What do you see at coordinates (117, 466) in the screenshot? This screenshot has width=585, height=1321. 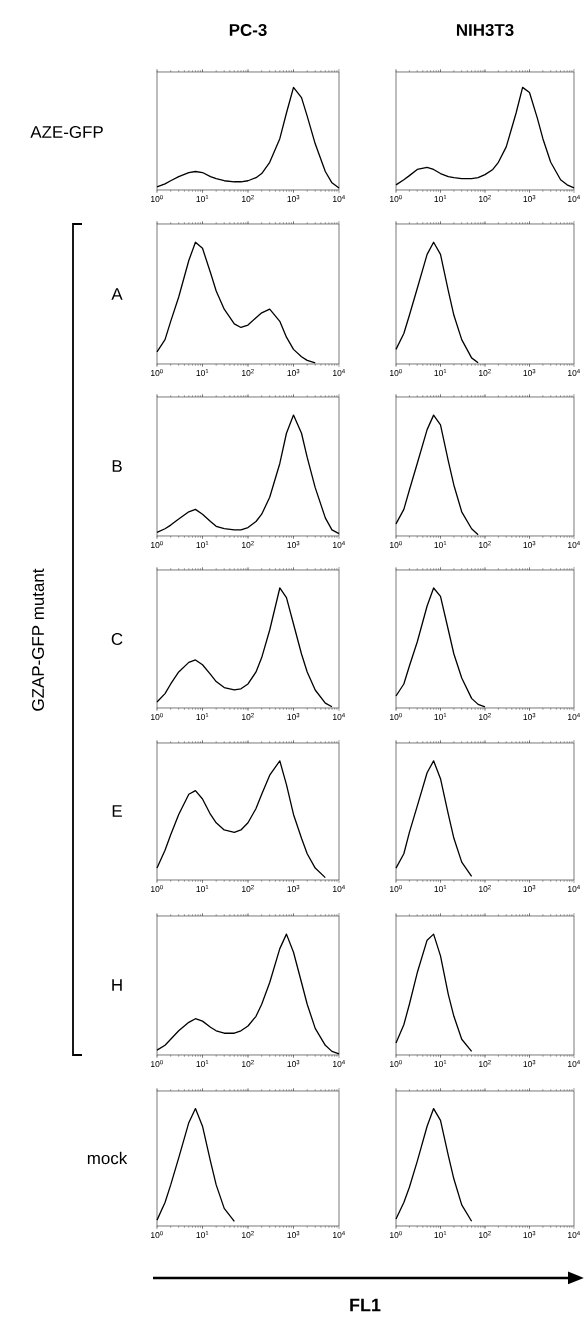 I see `y-axis-title: B` at bounding box center [117, 466].